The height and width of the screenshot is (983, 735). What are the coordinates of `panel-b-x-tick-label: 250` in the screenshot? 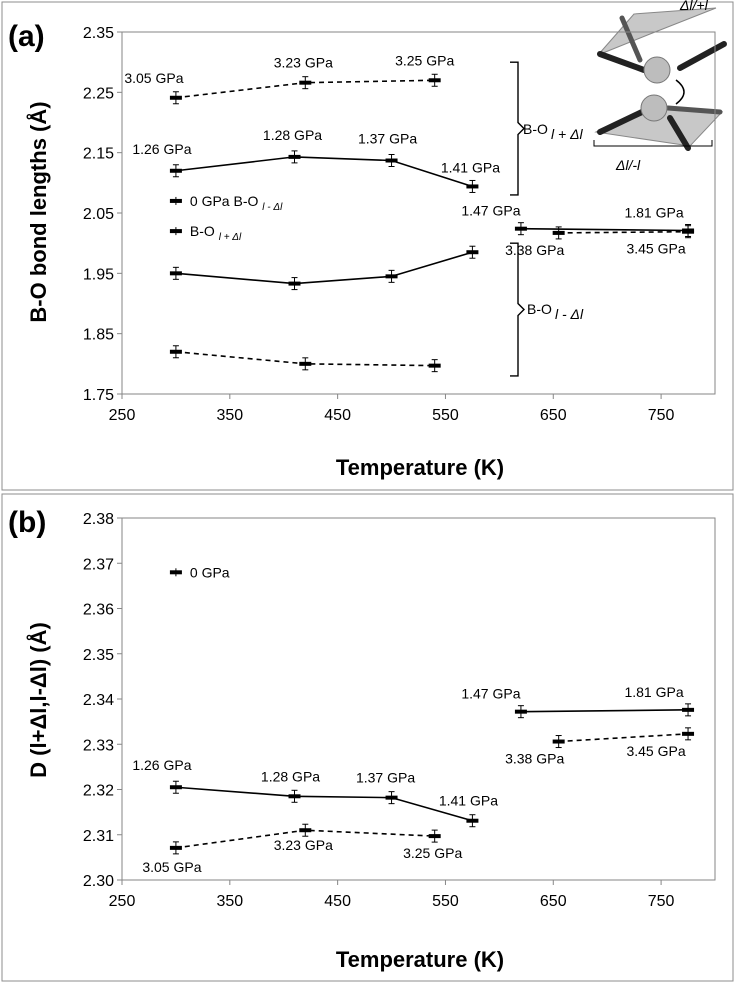 It's located at (122, 901).